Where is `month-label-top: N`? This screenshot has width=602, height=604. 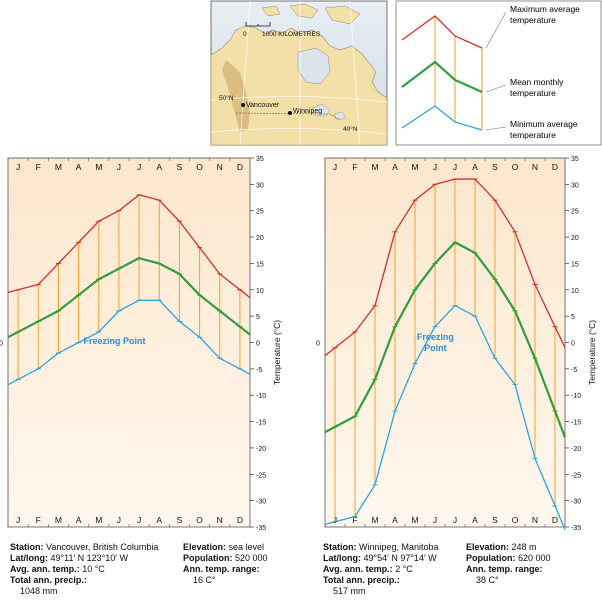
month-label-top: N is located at coordinates (220, 167).